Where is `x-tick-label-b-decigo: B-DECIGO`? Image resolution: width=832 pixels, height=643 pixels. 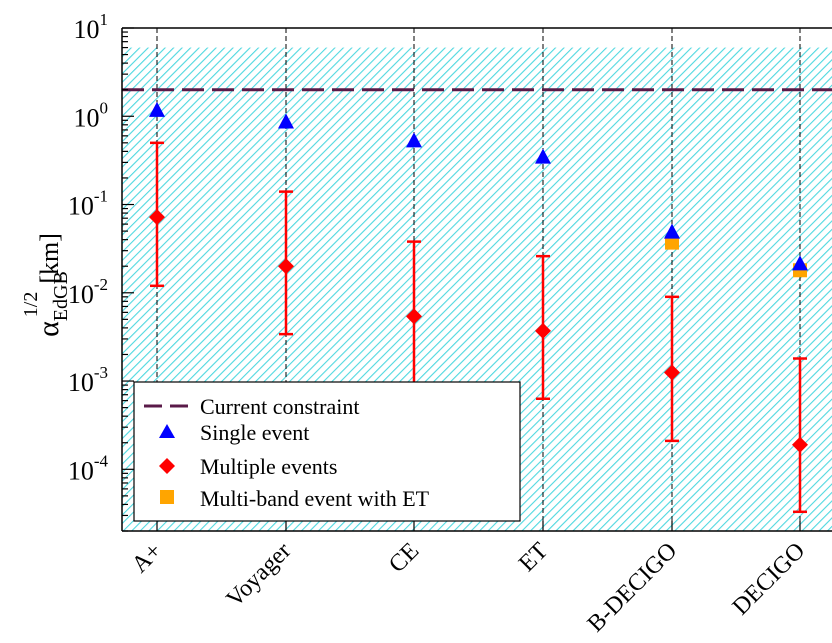 x-tick-label-b-decigo: B-DECIGO is located at coordinates (632, 587).